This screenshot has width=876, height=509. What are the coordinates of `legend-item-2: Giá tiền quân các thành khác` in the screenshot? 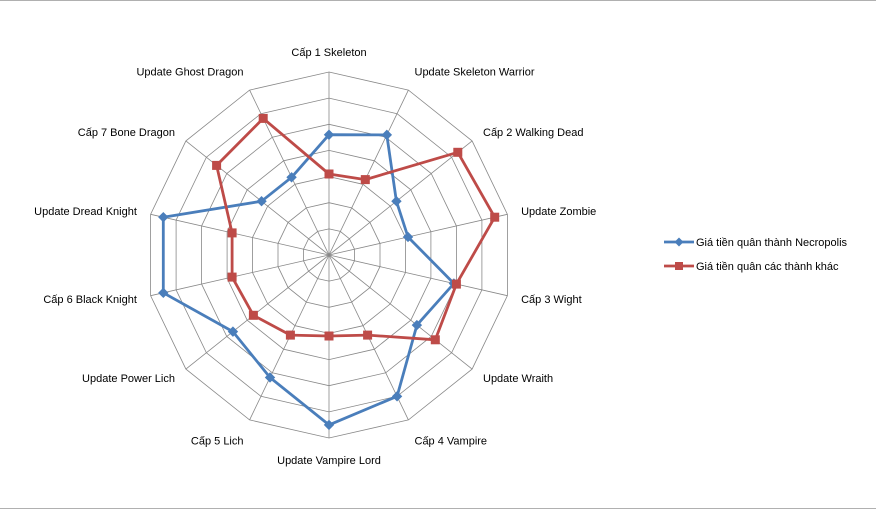 It's located at (751, 267).